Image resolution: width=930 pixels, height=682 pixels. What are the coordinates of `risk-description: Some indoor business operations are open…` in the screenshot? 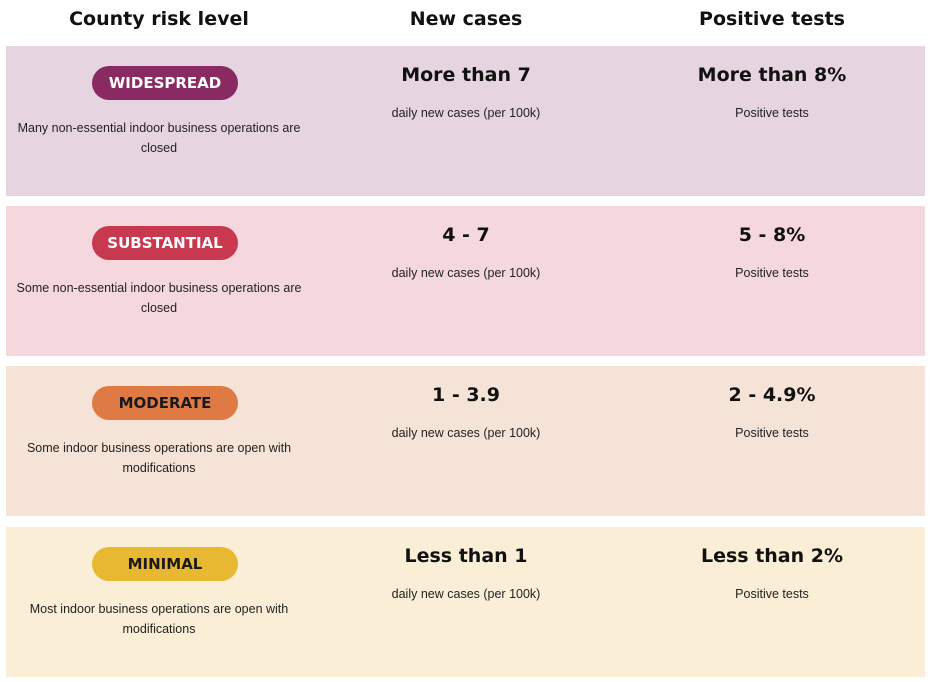 It's located at (159, 458).